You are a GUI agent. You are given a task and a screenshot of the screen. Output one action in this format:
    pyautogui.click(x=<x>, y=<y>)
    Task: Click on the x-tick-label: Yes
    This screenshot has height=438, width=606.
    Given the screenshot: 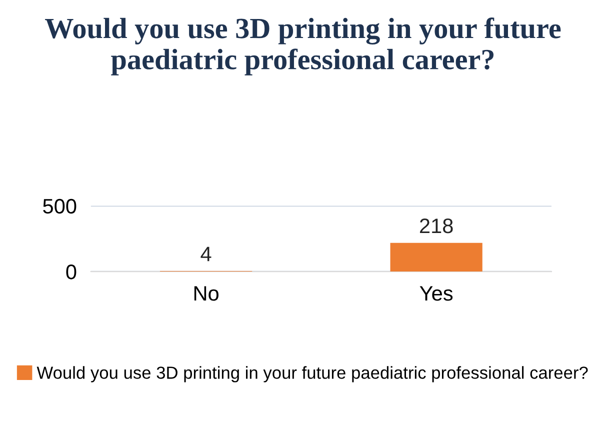 What is the action you would take?
    pyautogui.click(x=436, y=293)
    